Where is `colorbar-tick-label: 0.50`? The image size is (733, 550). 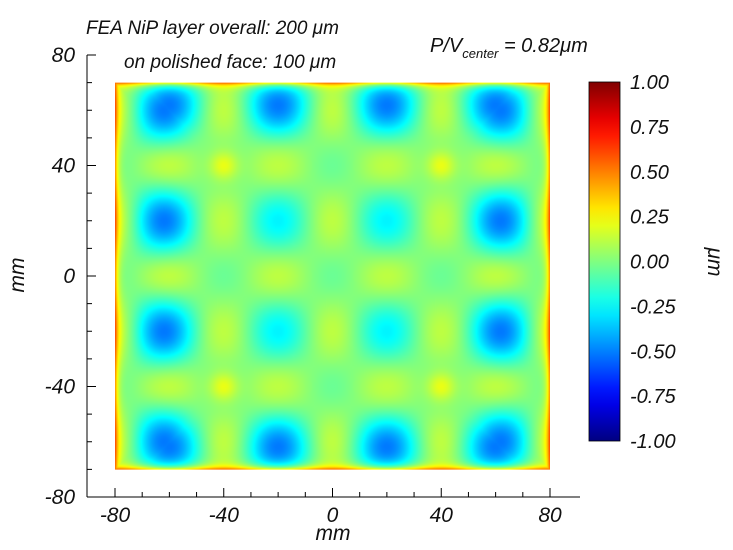 colorbar-tick-label: 0.50 is located at coordinates (649, 173).